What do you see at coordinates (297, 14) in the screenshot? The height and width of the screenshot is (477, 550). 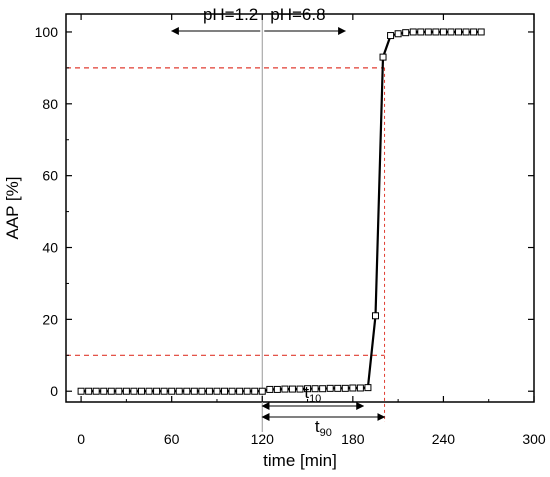 I see `ph-right-label: pH=6.8` at bounding box center [297, 14].